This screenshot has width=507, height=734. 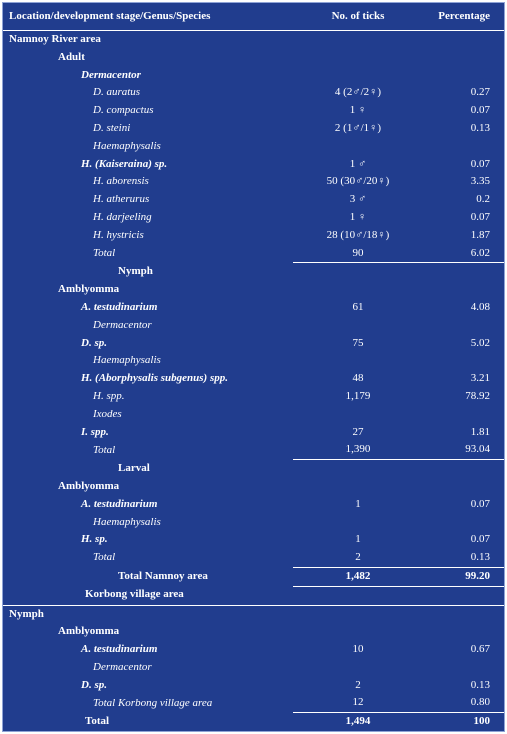 What do you see at coordinates (480, 342) in the screenshot?
I see `percentage-cell: 5.02` at bounding box center [480, 342].